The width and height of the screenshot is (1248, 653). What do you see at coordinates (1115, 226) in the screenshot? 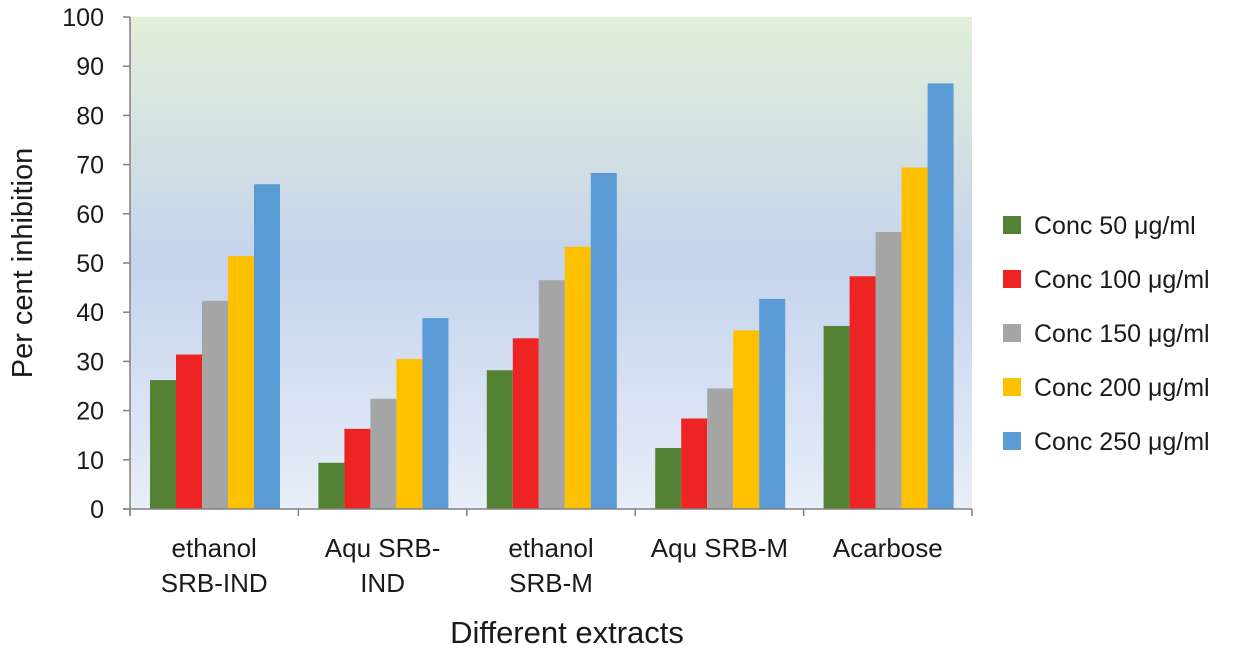
I see `legend-label: Conc 50 μg/ml` at bounding box center [1115, 226].